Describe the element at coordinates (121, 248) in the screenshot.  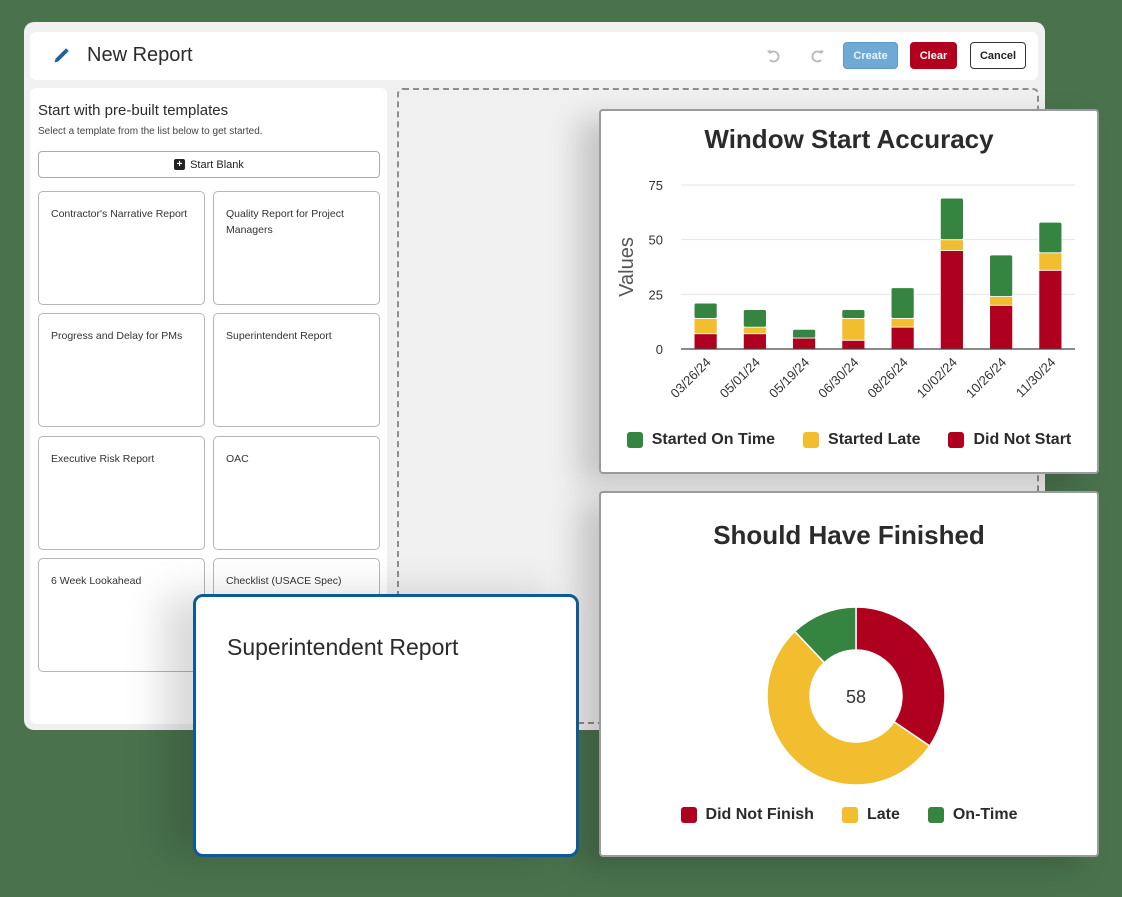
I see `template-card: Contractor's Narrative Report` at that location.